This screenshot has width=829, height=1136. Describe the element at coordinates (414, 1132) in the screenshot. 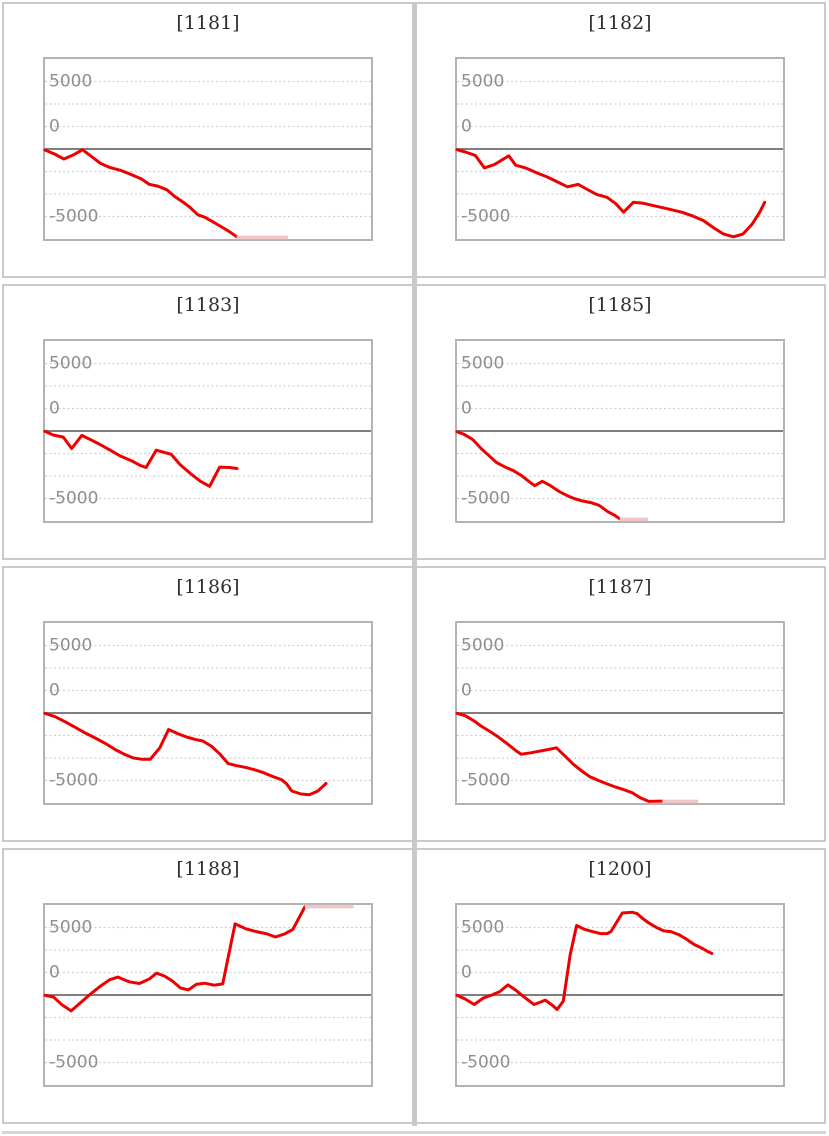

I see `next-row-edge` at that location.